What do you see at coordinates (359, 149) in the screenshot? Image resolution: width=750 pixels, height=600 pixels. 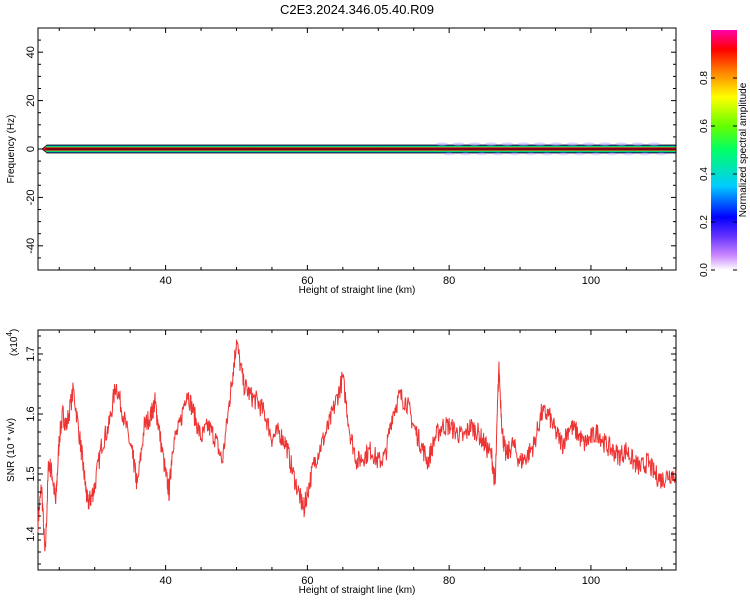 I see `frequency-band` at bounding box center [359, 149].